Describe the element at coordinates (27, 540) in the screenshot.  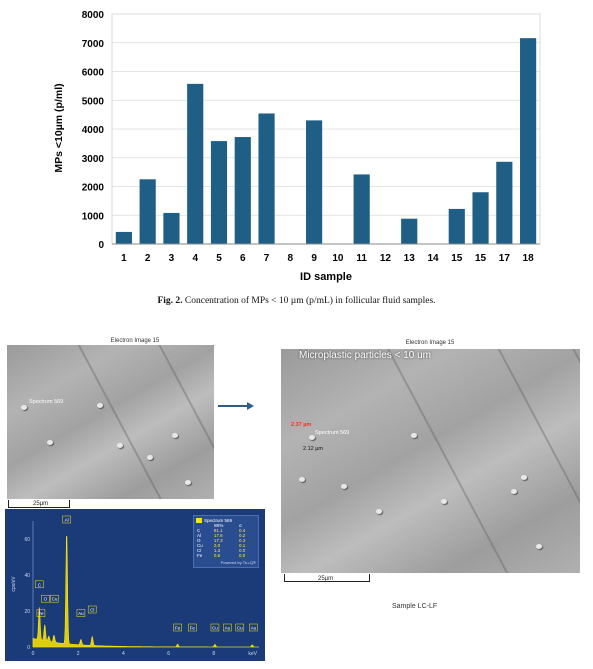
I see `eds-y-tick-label: 60` at that location.